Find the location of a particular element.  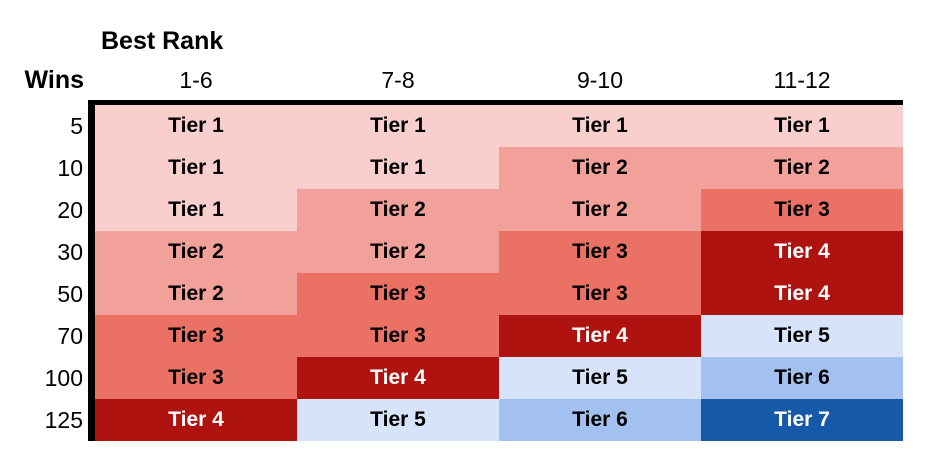

row-label: 125 is located at coordinates (63, 419).